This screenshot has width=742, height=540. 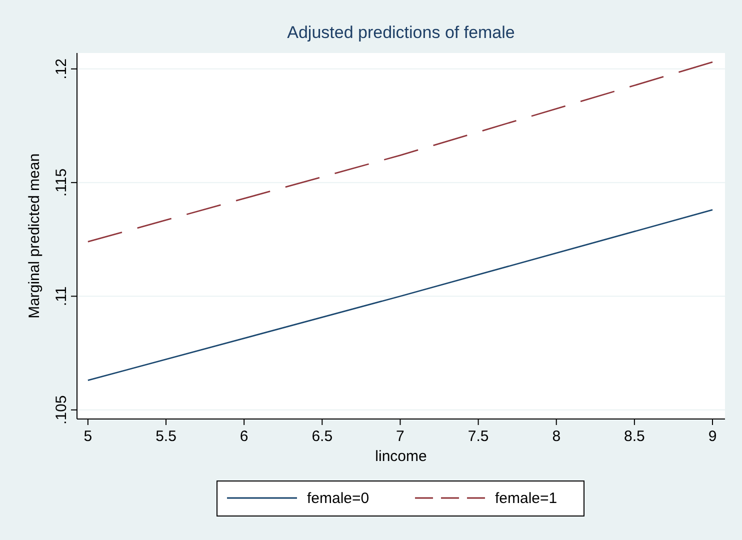 What do you see at coordinates (61, 182) in the screenshot?
I see `y-tick-label: .115` at bounding box center [61, 182].